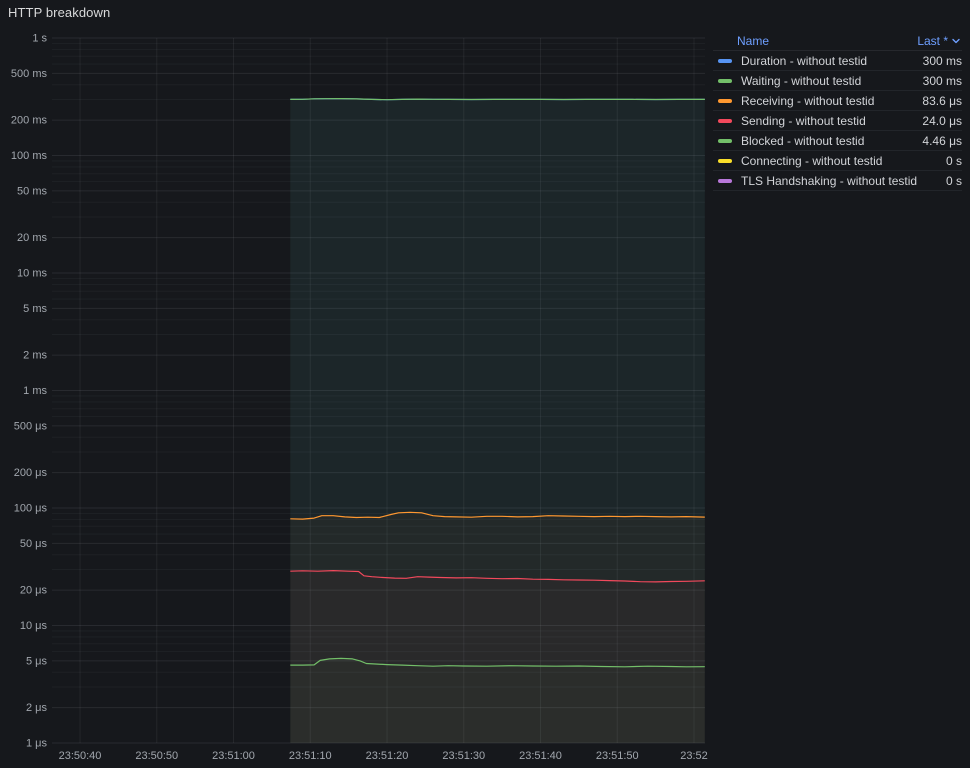  What do you see at coordinates (29, 121) in the screenshot?
I see `y-tick-label: 200 ms` at bounding box center [29, 121].